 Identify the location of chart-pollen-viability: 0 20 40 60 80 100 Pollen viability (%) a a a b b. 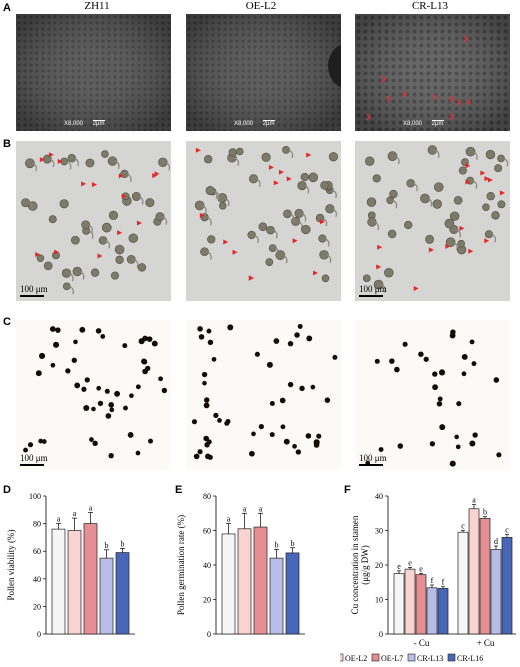
(70, 565).